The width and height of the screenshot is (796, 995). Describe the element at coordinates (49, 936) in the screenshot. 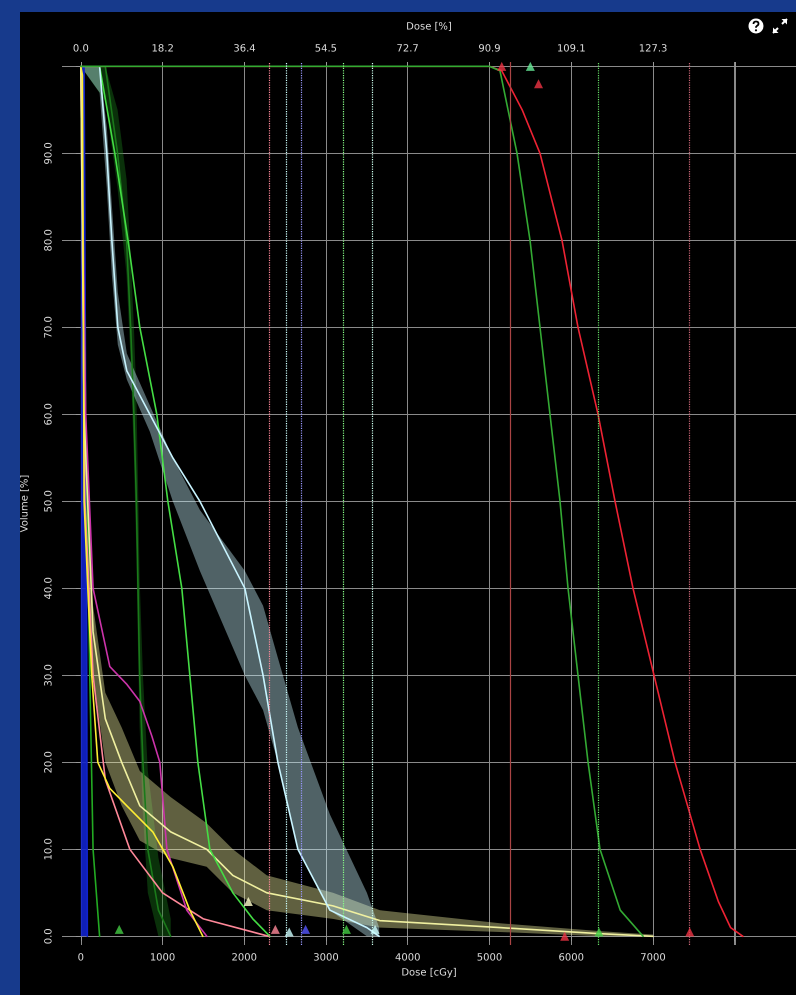

I see `y-tick-label: 0.0` at that location.